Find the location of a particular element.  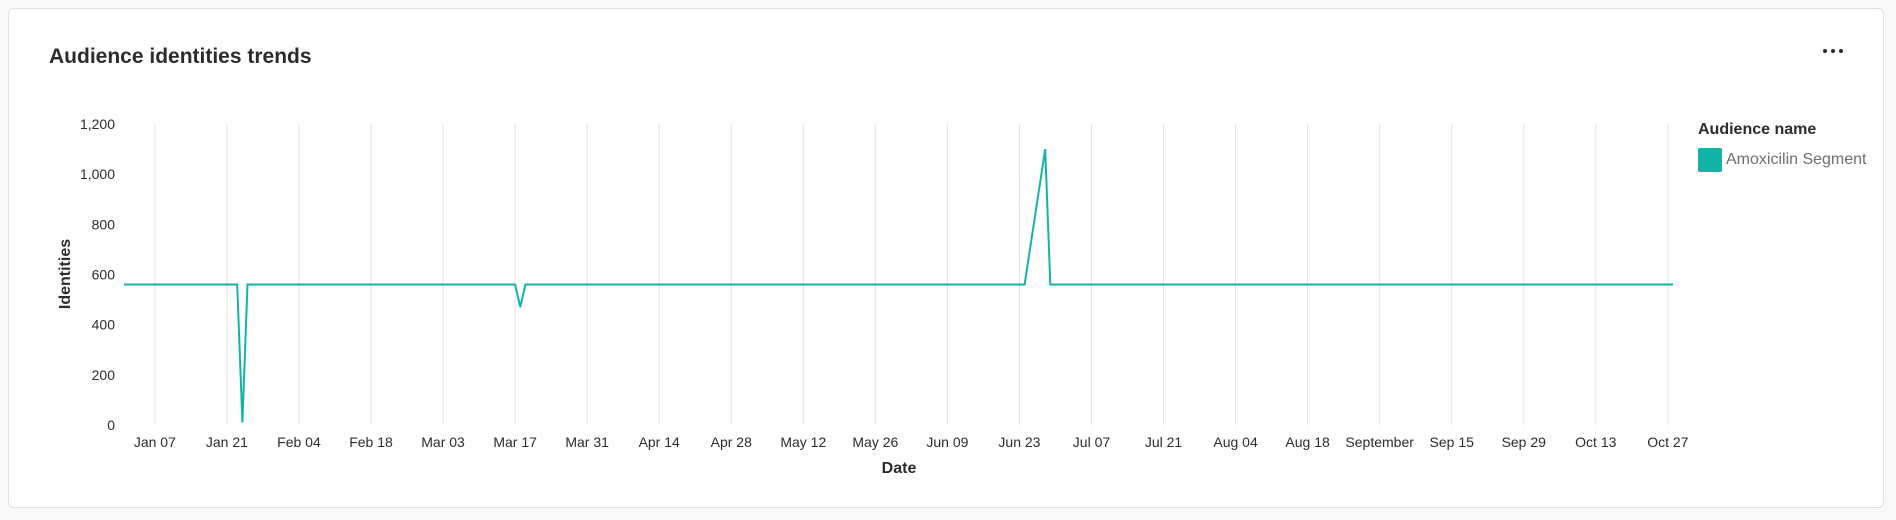

x-tick-label: September is located at coordinates (1379, 442).